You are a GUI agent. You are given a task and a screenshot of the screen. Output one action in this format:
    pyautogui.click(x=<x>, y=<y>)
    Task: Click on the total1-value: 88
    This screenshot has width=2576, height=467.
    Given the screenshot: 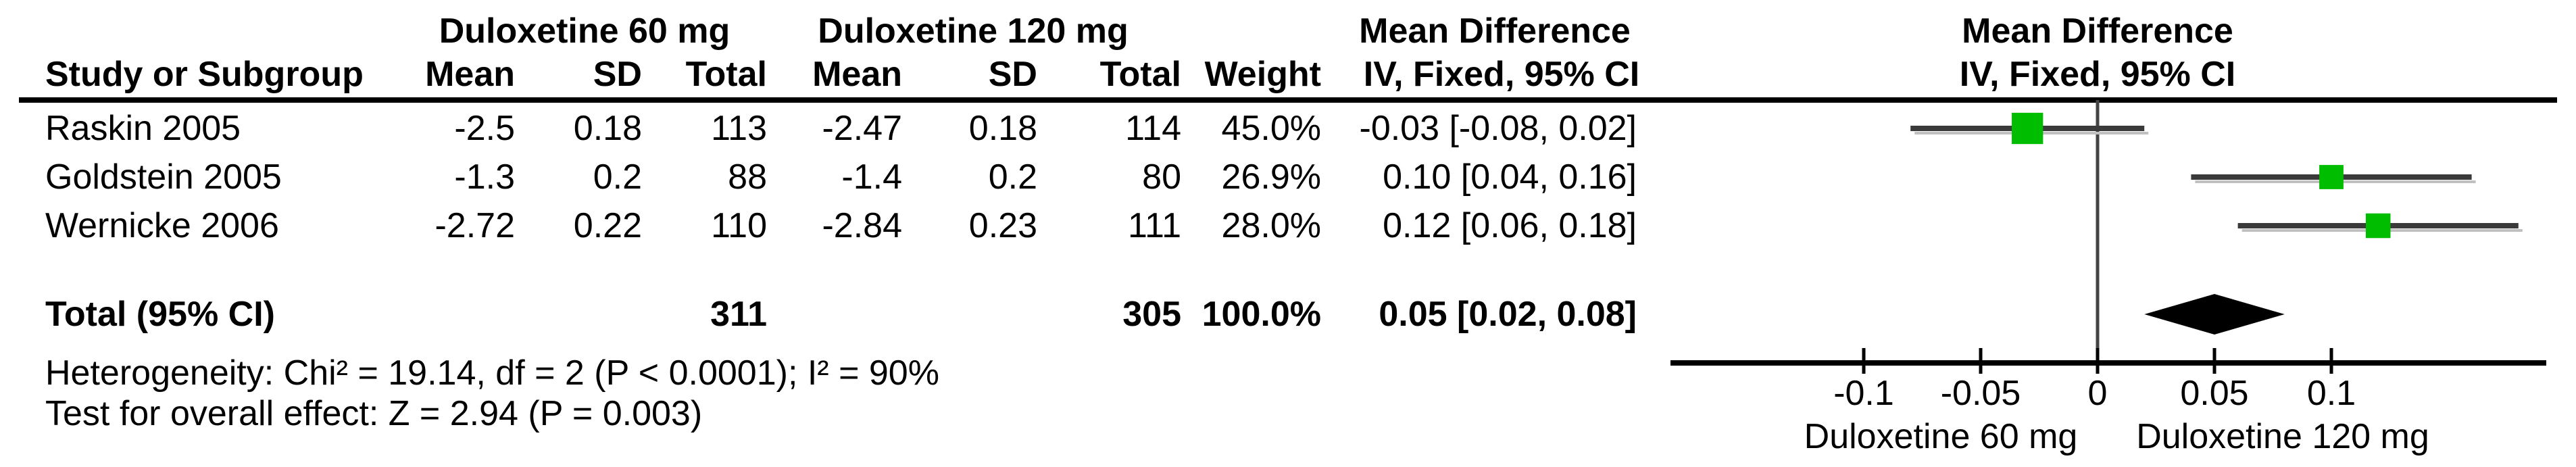 What is the action you would take?
    pyautogui.click(x=748, y=177)
    